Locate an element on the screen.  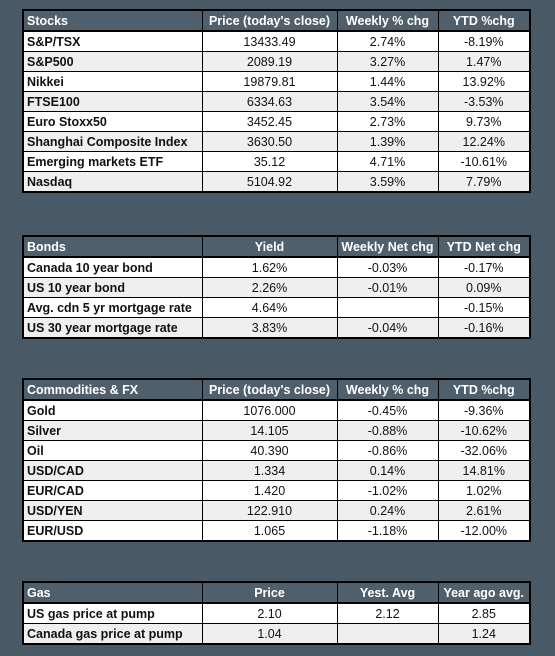
column-header: Weekly % chg is located at coordinates (387, 389).